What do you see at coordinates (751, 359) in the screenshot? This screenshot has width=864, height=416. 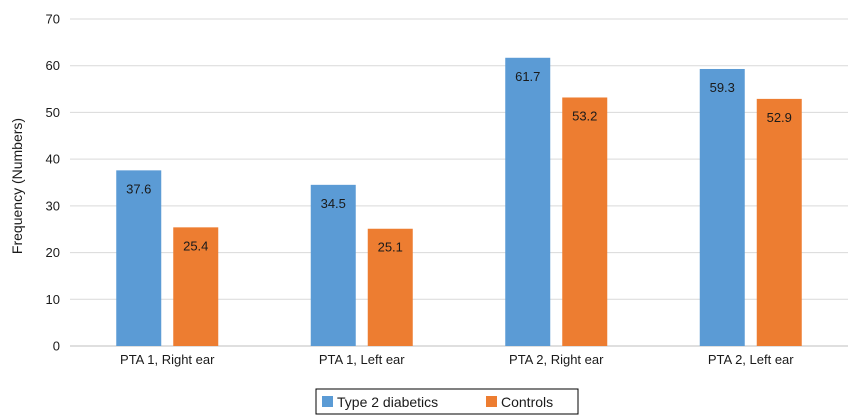 I see `x-category-label-4: PTA 2, Left ear` at bounding box center [751, 359].